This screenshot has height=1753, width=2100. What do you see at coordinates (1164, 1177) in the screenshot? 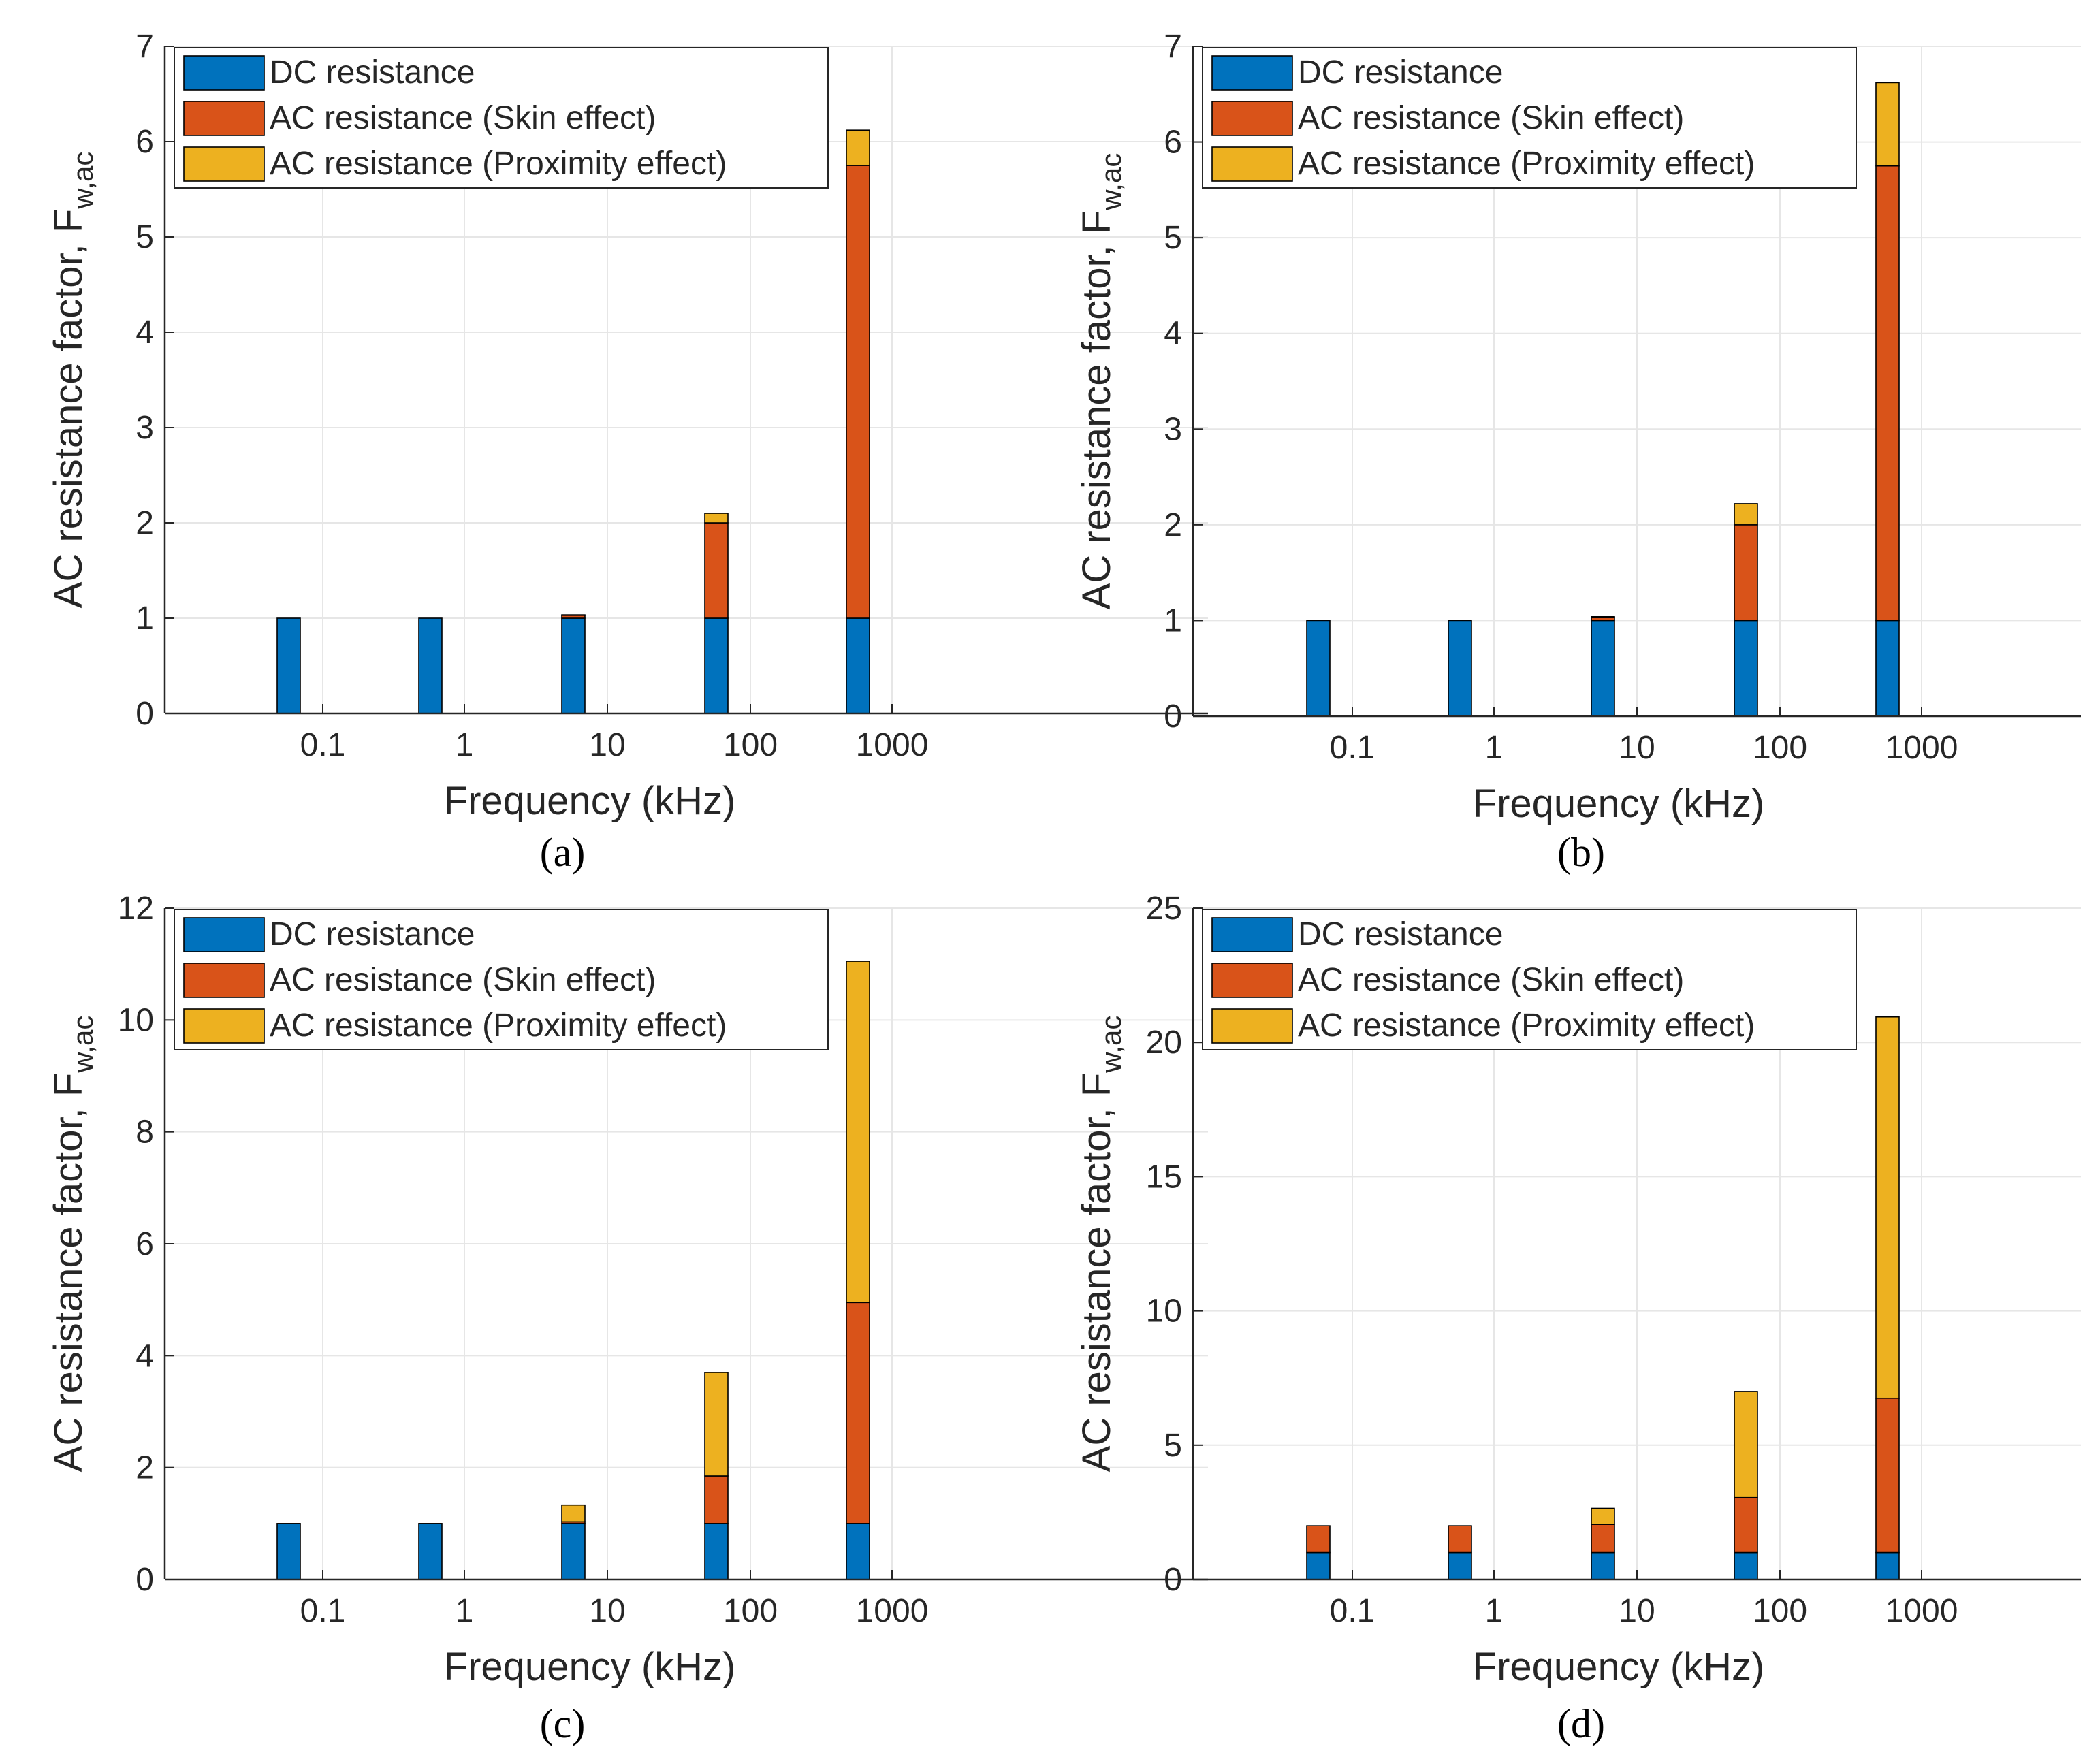
I see `y-tick-label: 15` at bounding box center [1164, 1177].